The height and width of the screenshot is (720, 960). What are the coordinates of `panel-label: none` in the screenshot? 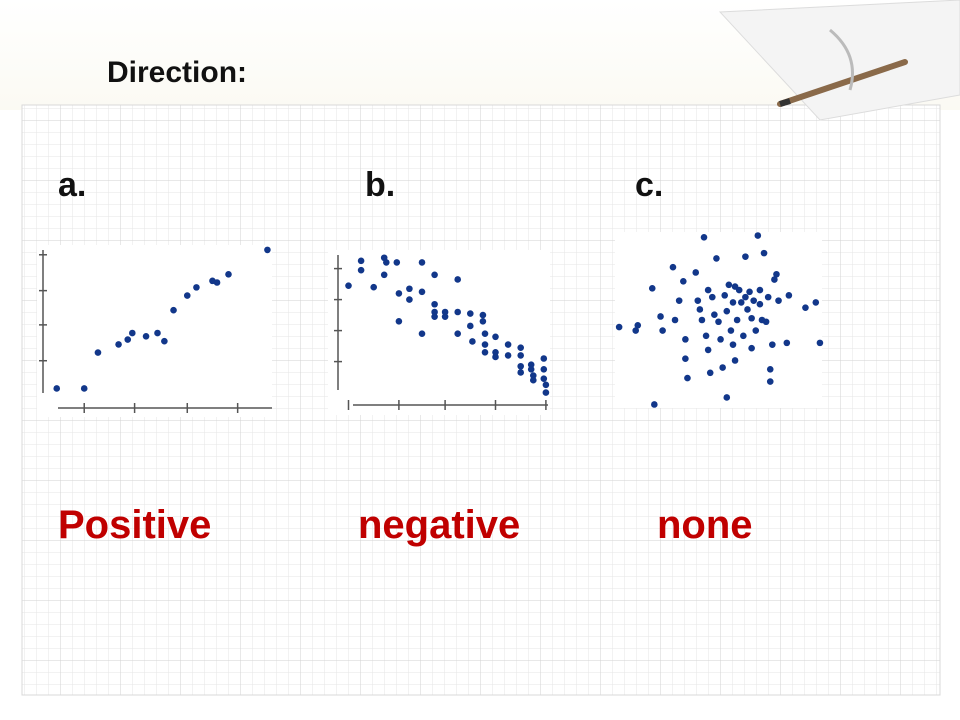 It's located at (705, 525).